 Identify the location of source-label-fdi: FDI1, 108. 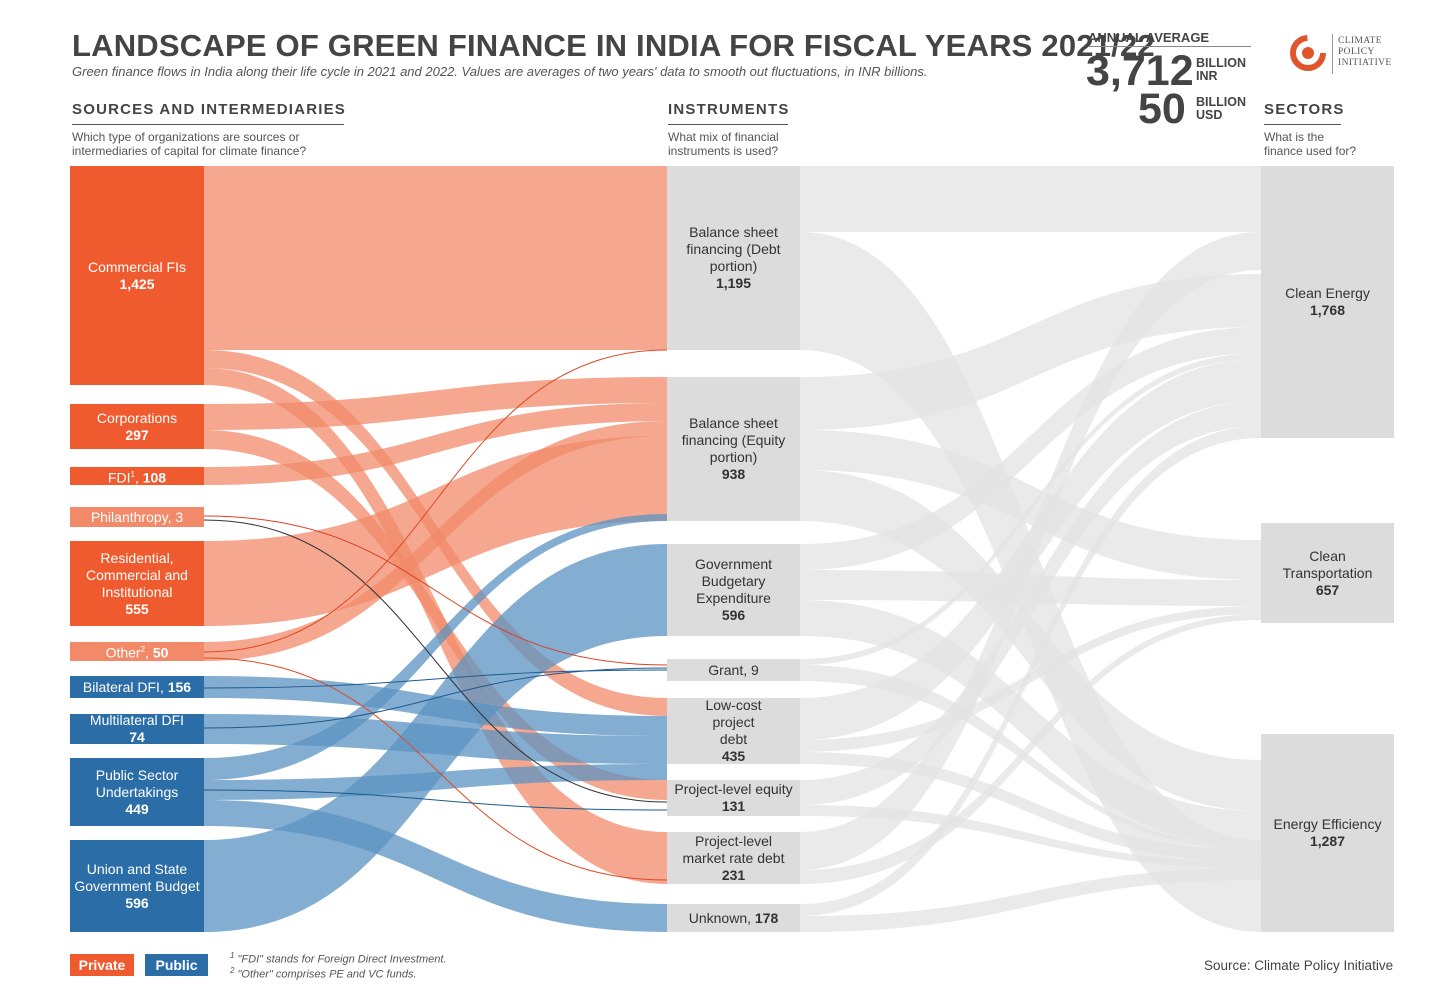
(137, 477).